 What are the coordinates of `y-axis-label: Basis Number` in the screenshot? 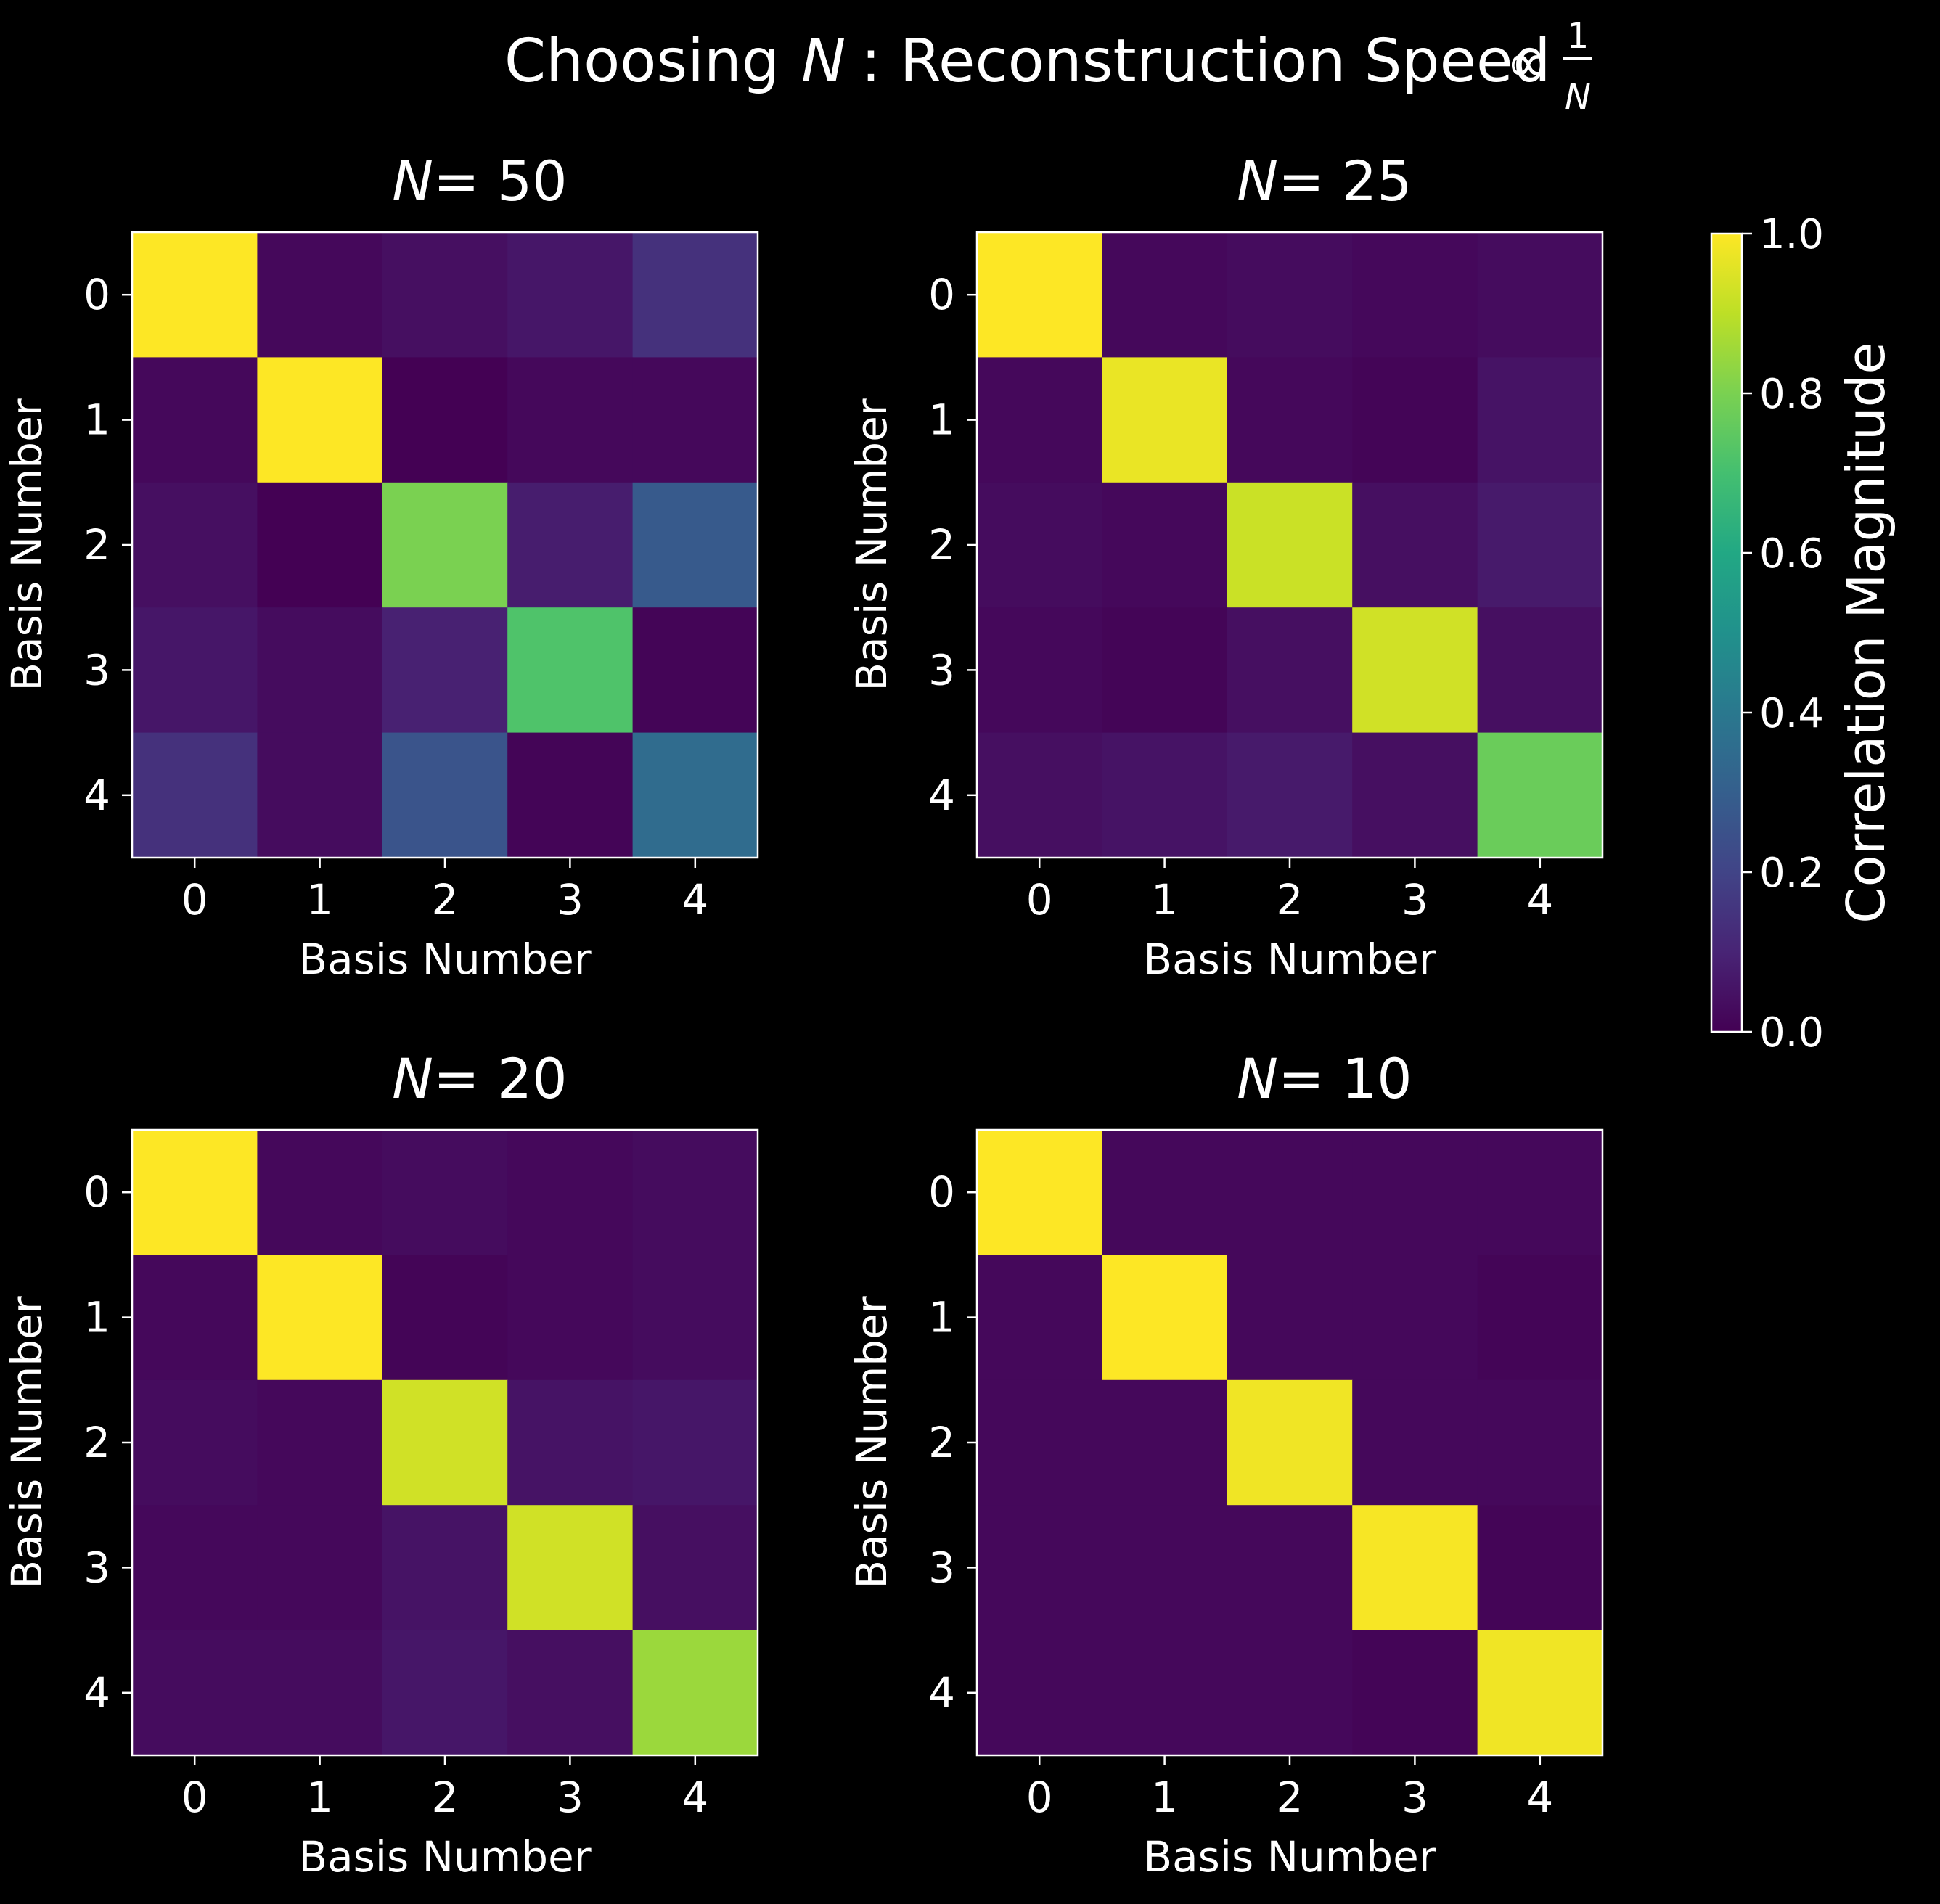 It's located at (27, 1442).